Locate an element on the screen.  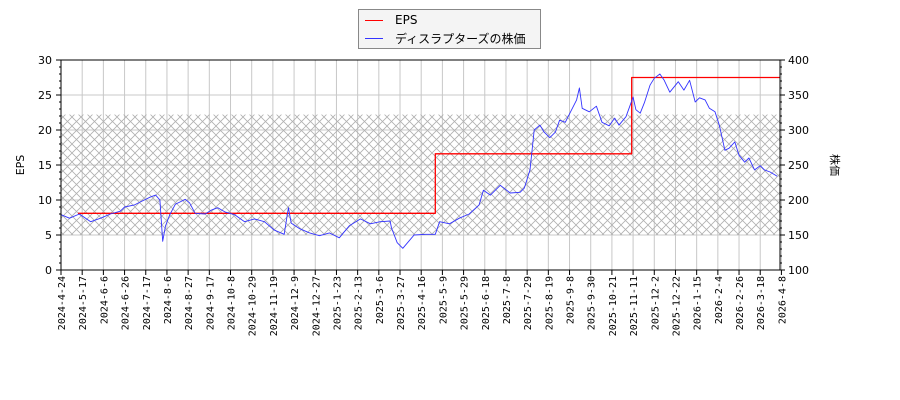
x-tick-label: 2025-9-30 is located at coordinates (592, 303).